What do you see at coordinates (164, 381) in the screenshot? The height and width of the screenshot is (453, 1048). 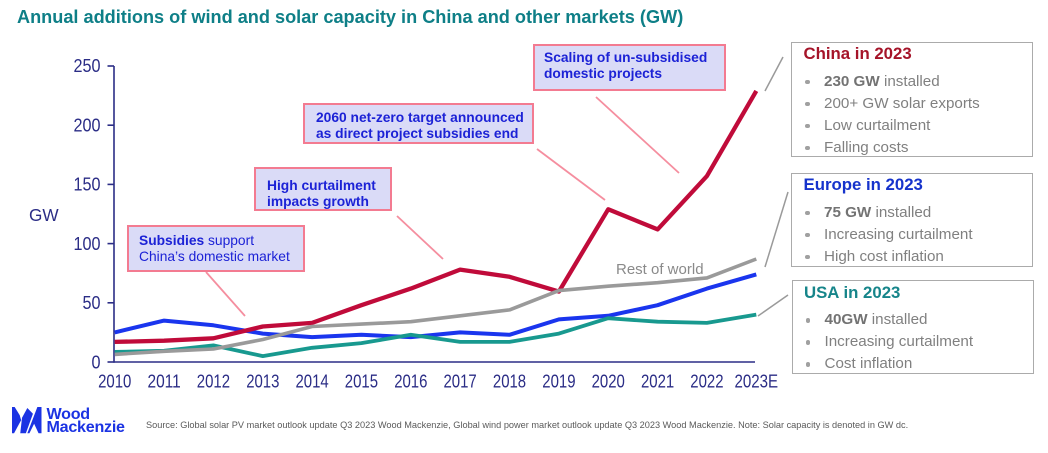 I see `svg-text: 2011` at bounding box center [164, 381].